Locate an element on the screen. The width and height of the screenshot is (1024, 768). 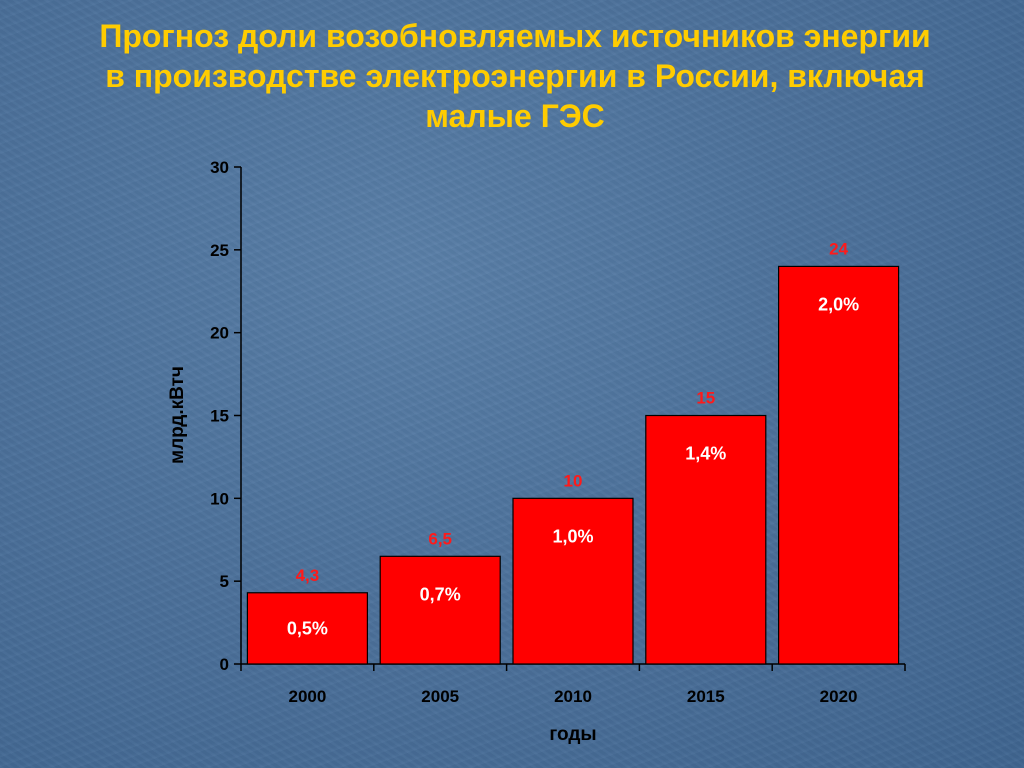
x-axis: 2000 2005 2010 2015 2020 is located at coordinates (573, 684).